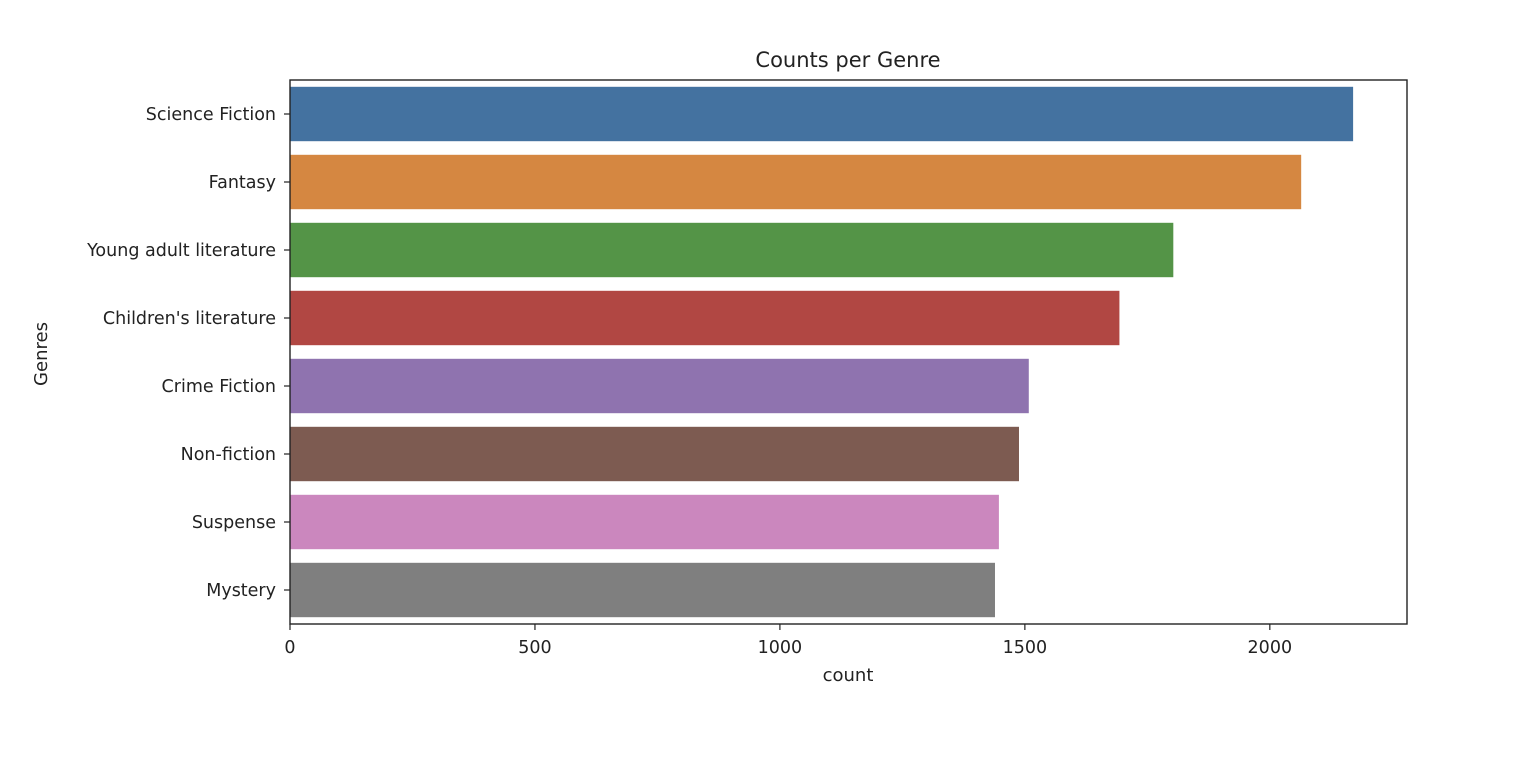  Describe the element at coordinates (181, 251) in the screenshot. I see `y-tick-label: Young adult literature` at that location.